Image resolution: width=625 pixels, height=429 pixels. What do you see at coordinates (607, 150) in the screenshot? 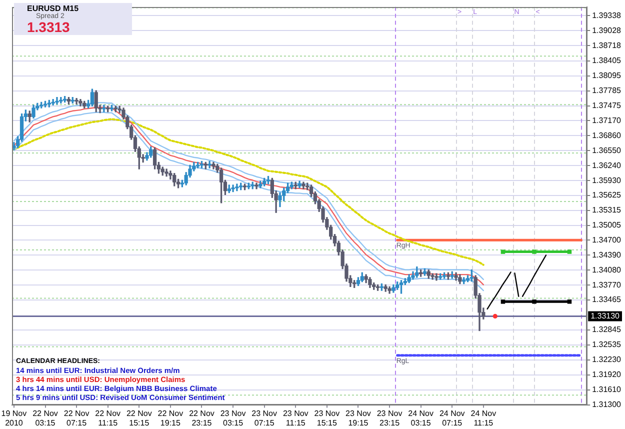
I see `y-tick-label: 1.36550` at bounding box center [607, 150].